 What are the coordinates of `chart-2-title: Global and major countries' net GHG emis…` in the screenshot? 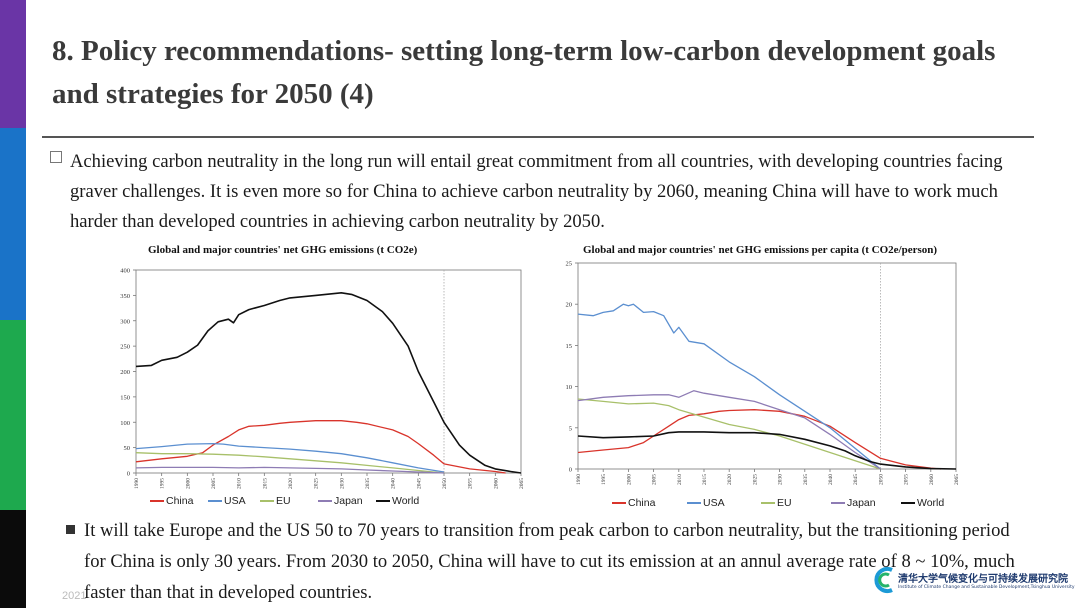 It's located at (760, 250).